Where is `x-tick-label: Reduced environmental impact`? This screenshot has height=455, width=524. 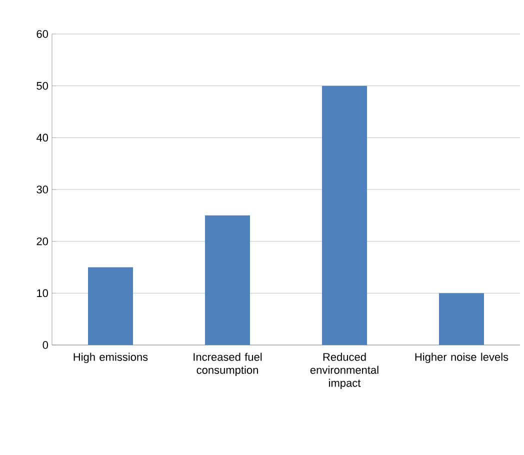
x-tick-label: Reduced environmental impact is located at coordinates (344, 371).